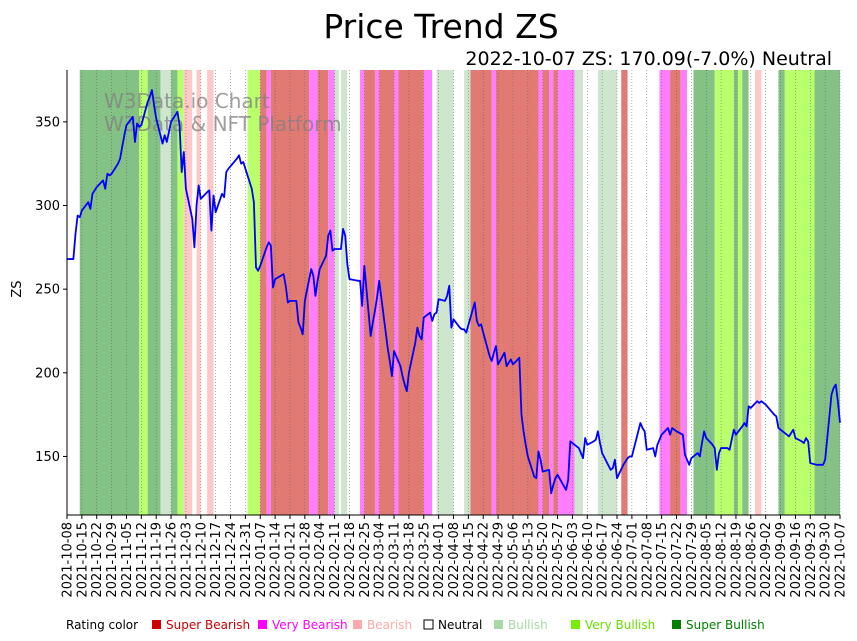 Image resolution: width=857 pixels, height=641 pixels. I want to click on x-tick-label-29: 2022-04-29, so click(499, 560).